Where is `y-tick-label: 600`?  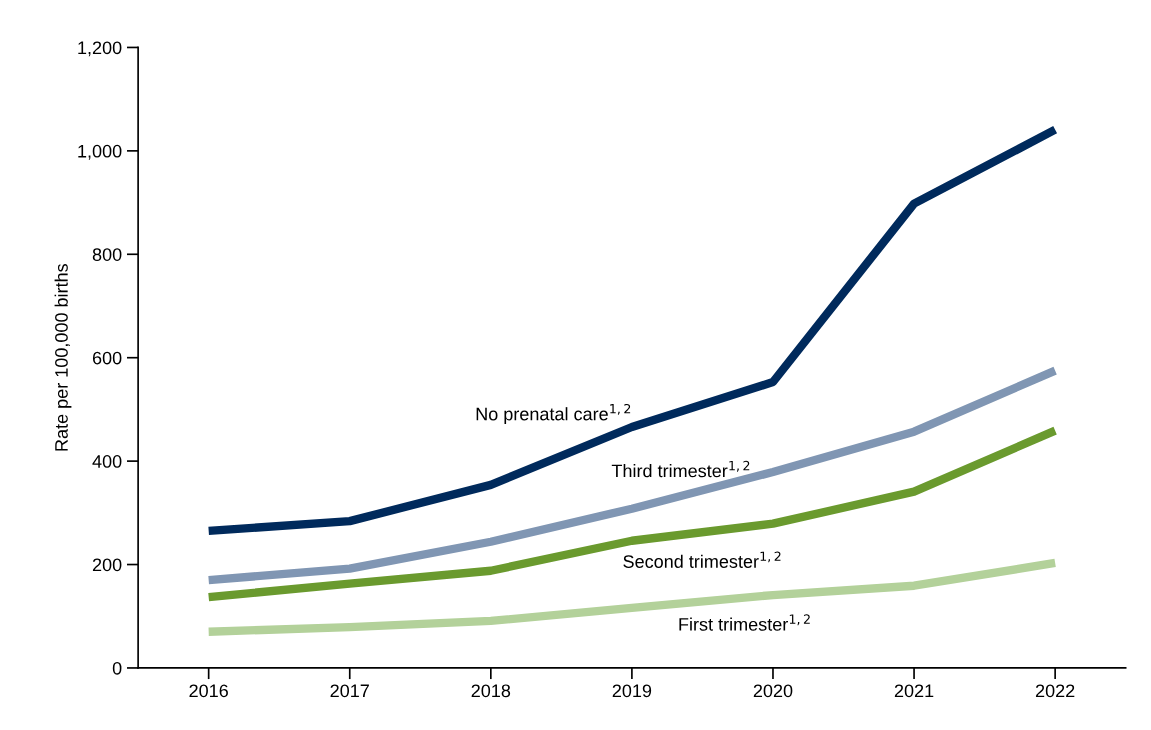 y-tick-label: 600 is located at coordinates (107, 358).